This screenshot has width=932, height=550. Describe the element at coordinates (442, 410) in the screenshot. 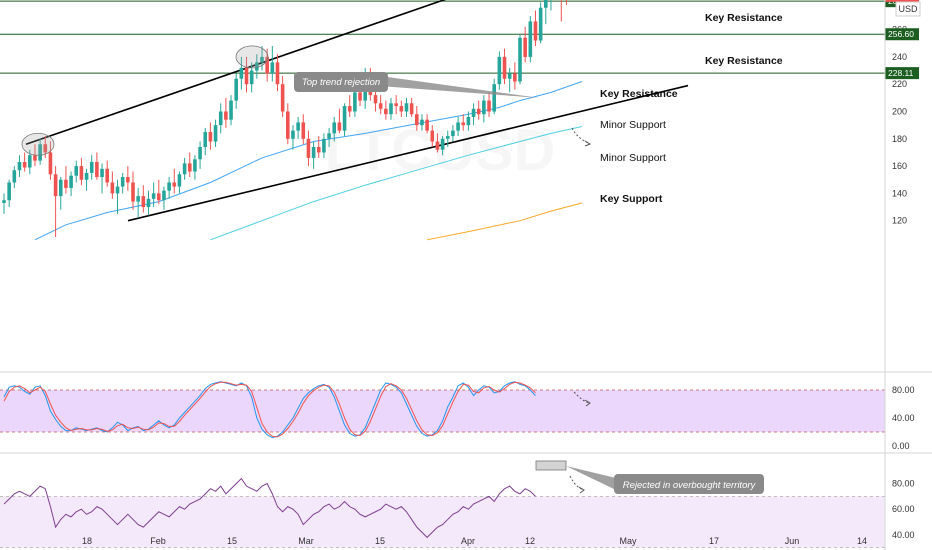

I see `stochastic-pane` at that location.